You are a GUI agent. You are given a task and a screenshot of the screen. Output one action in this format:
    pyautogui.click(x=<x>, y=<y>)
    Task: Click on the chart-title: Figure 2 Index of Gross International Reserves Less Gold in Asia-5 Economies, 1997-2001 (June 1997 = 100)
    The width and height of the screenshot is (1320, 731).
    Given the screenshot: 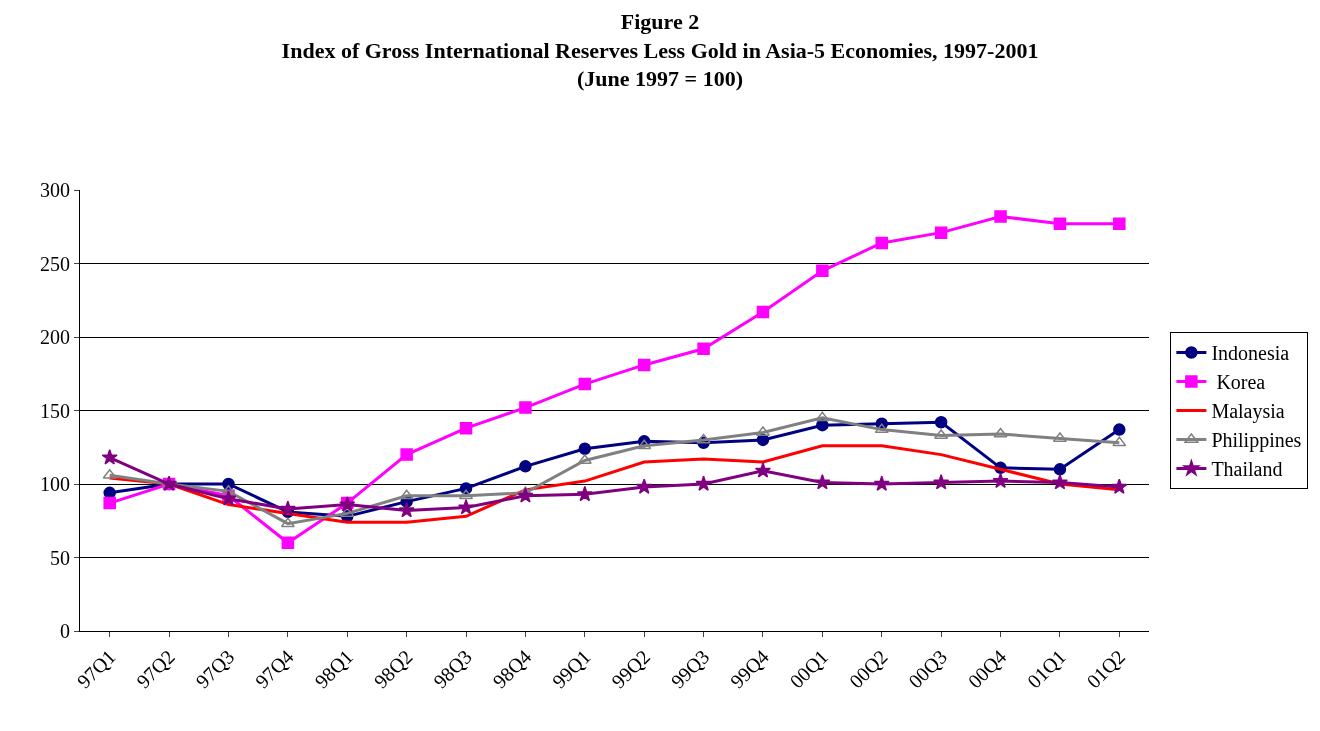 What is the action you would take?
    pyautogui.click(x=660, y=50)
    